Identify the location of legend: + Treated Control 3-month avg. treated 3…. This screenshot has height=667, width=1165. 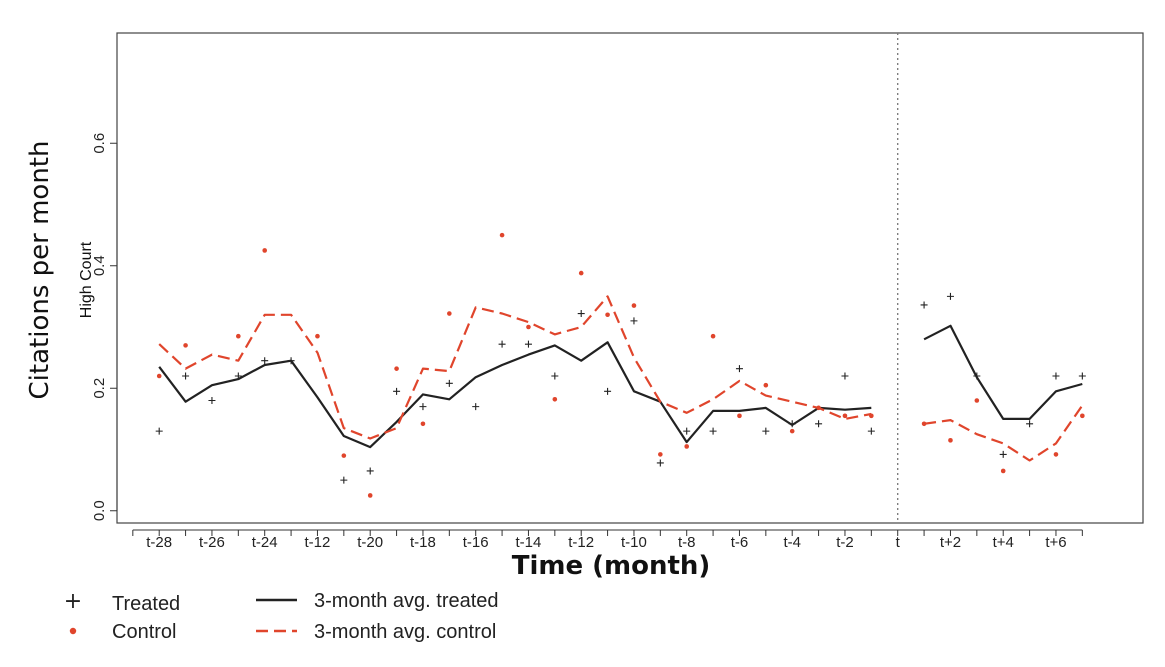
(281, 616).